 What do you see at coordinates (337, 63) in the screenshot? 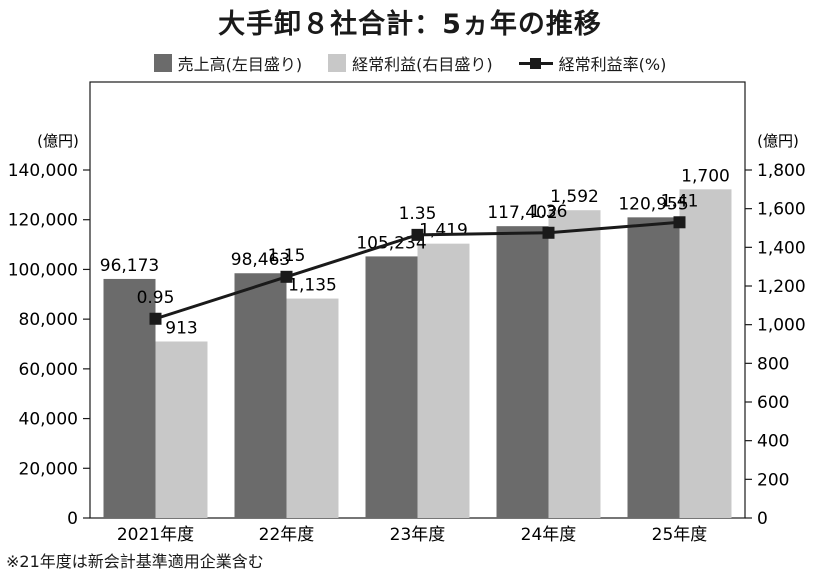
I see `legend-swatch-profit` at bounding box center [337, 63].